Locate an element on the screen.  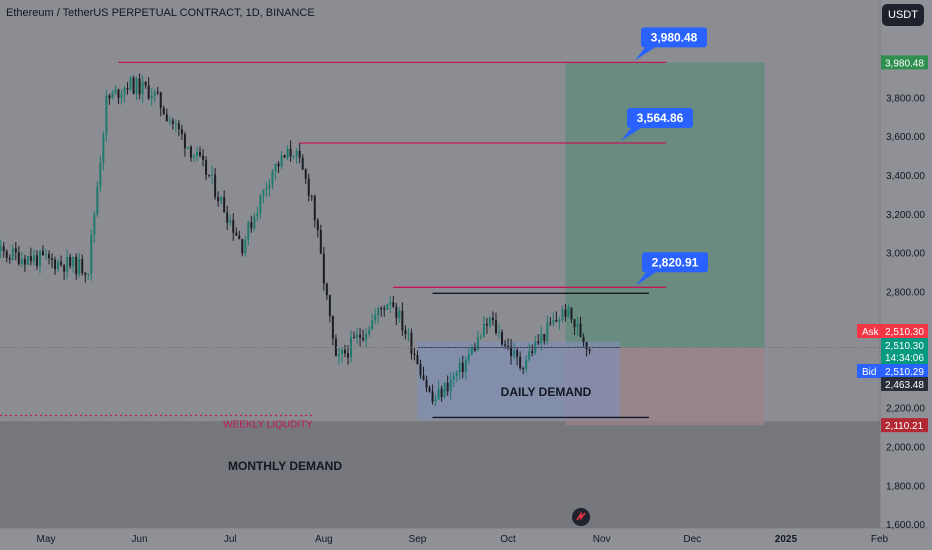
y-axis-tick-label: 3,600.00 is located at coordinates (905, 137).